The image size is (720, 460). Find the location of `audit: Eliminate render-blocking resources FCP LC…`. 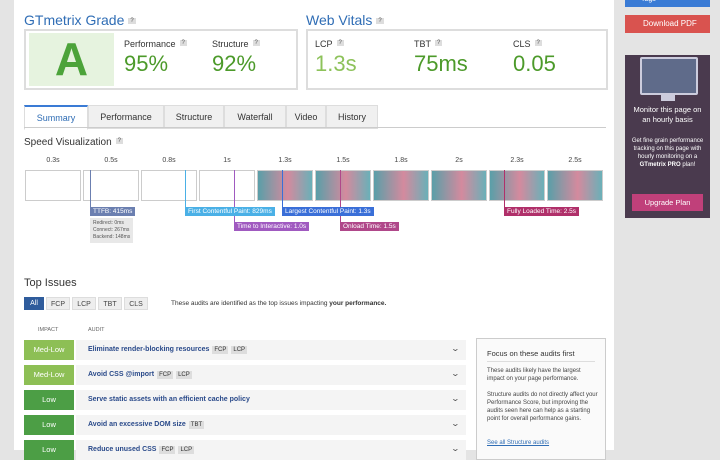

audit: Eliminate render-blocking resources FCP LC… is located at coordinates (168, 350).